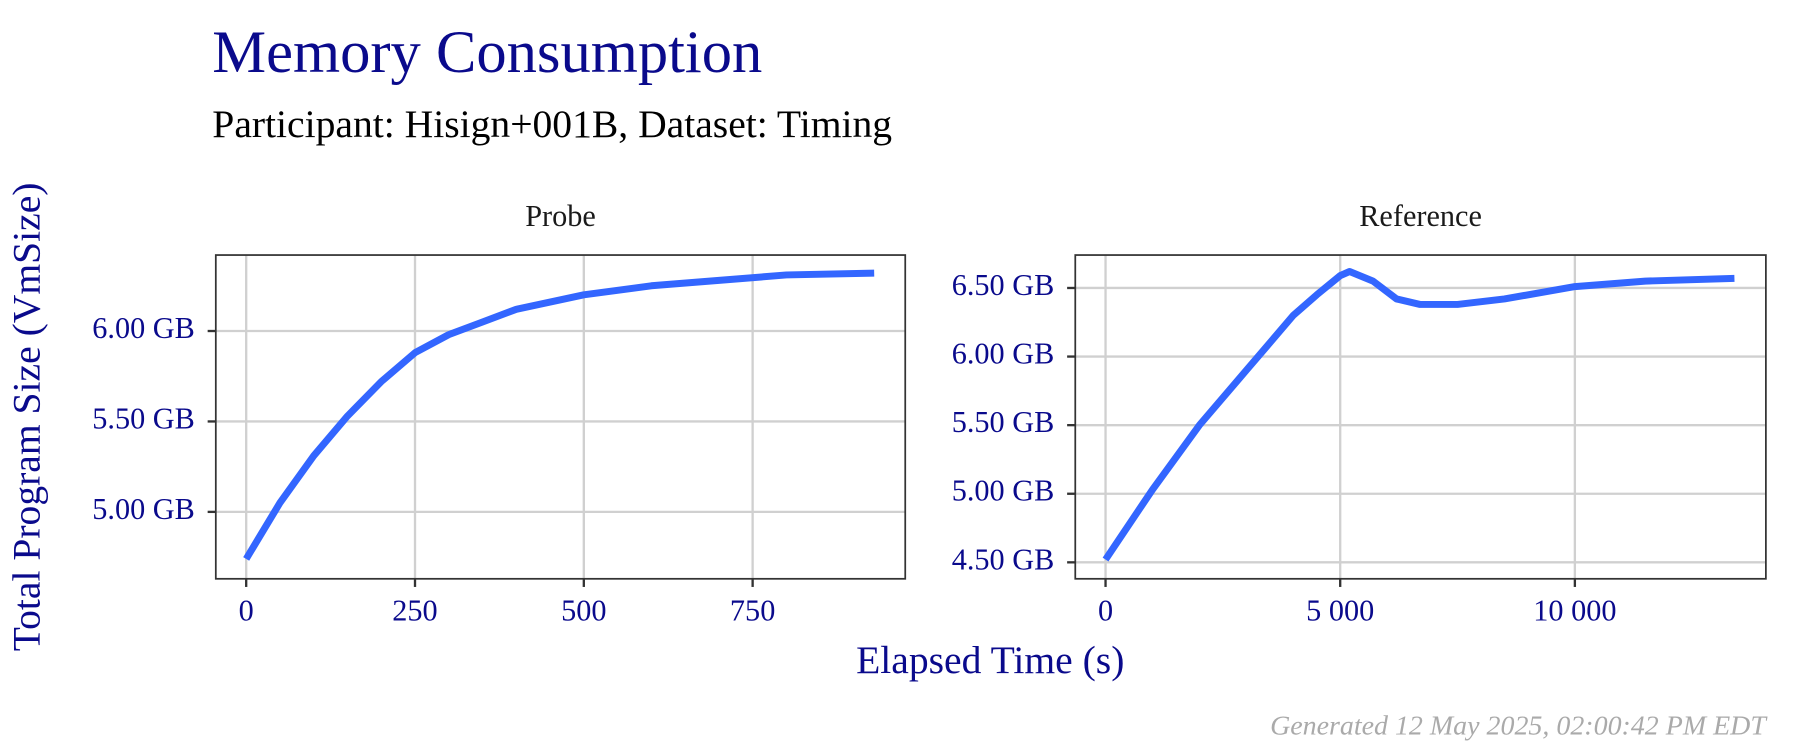  What do you see at coordinates (1420, 216) in the screenshot?
I see `panel-title: Reference` at bounding box center [1420, 216].